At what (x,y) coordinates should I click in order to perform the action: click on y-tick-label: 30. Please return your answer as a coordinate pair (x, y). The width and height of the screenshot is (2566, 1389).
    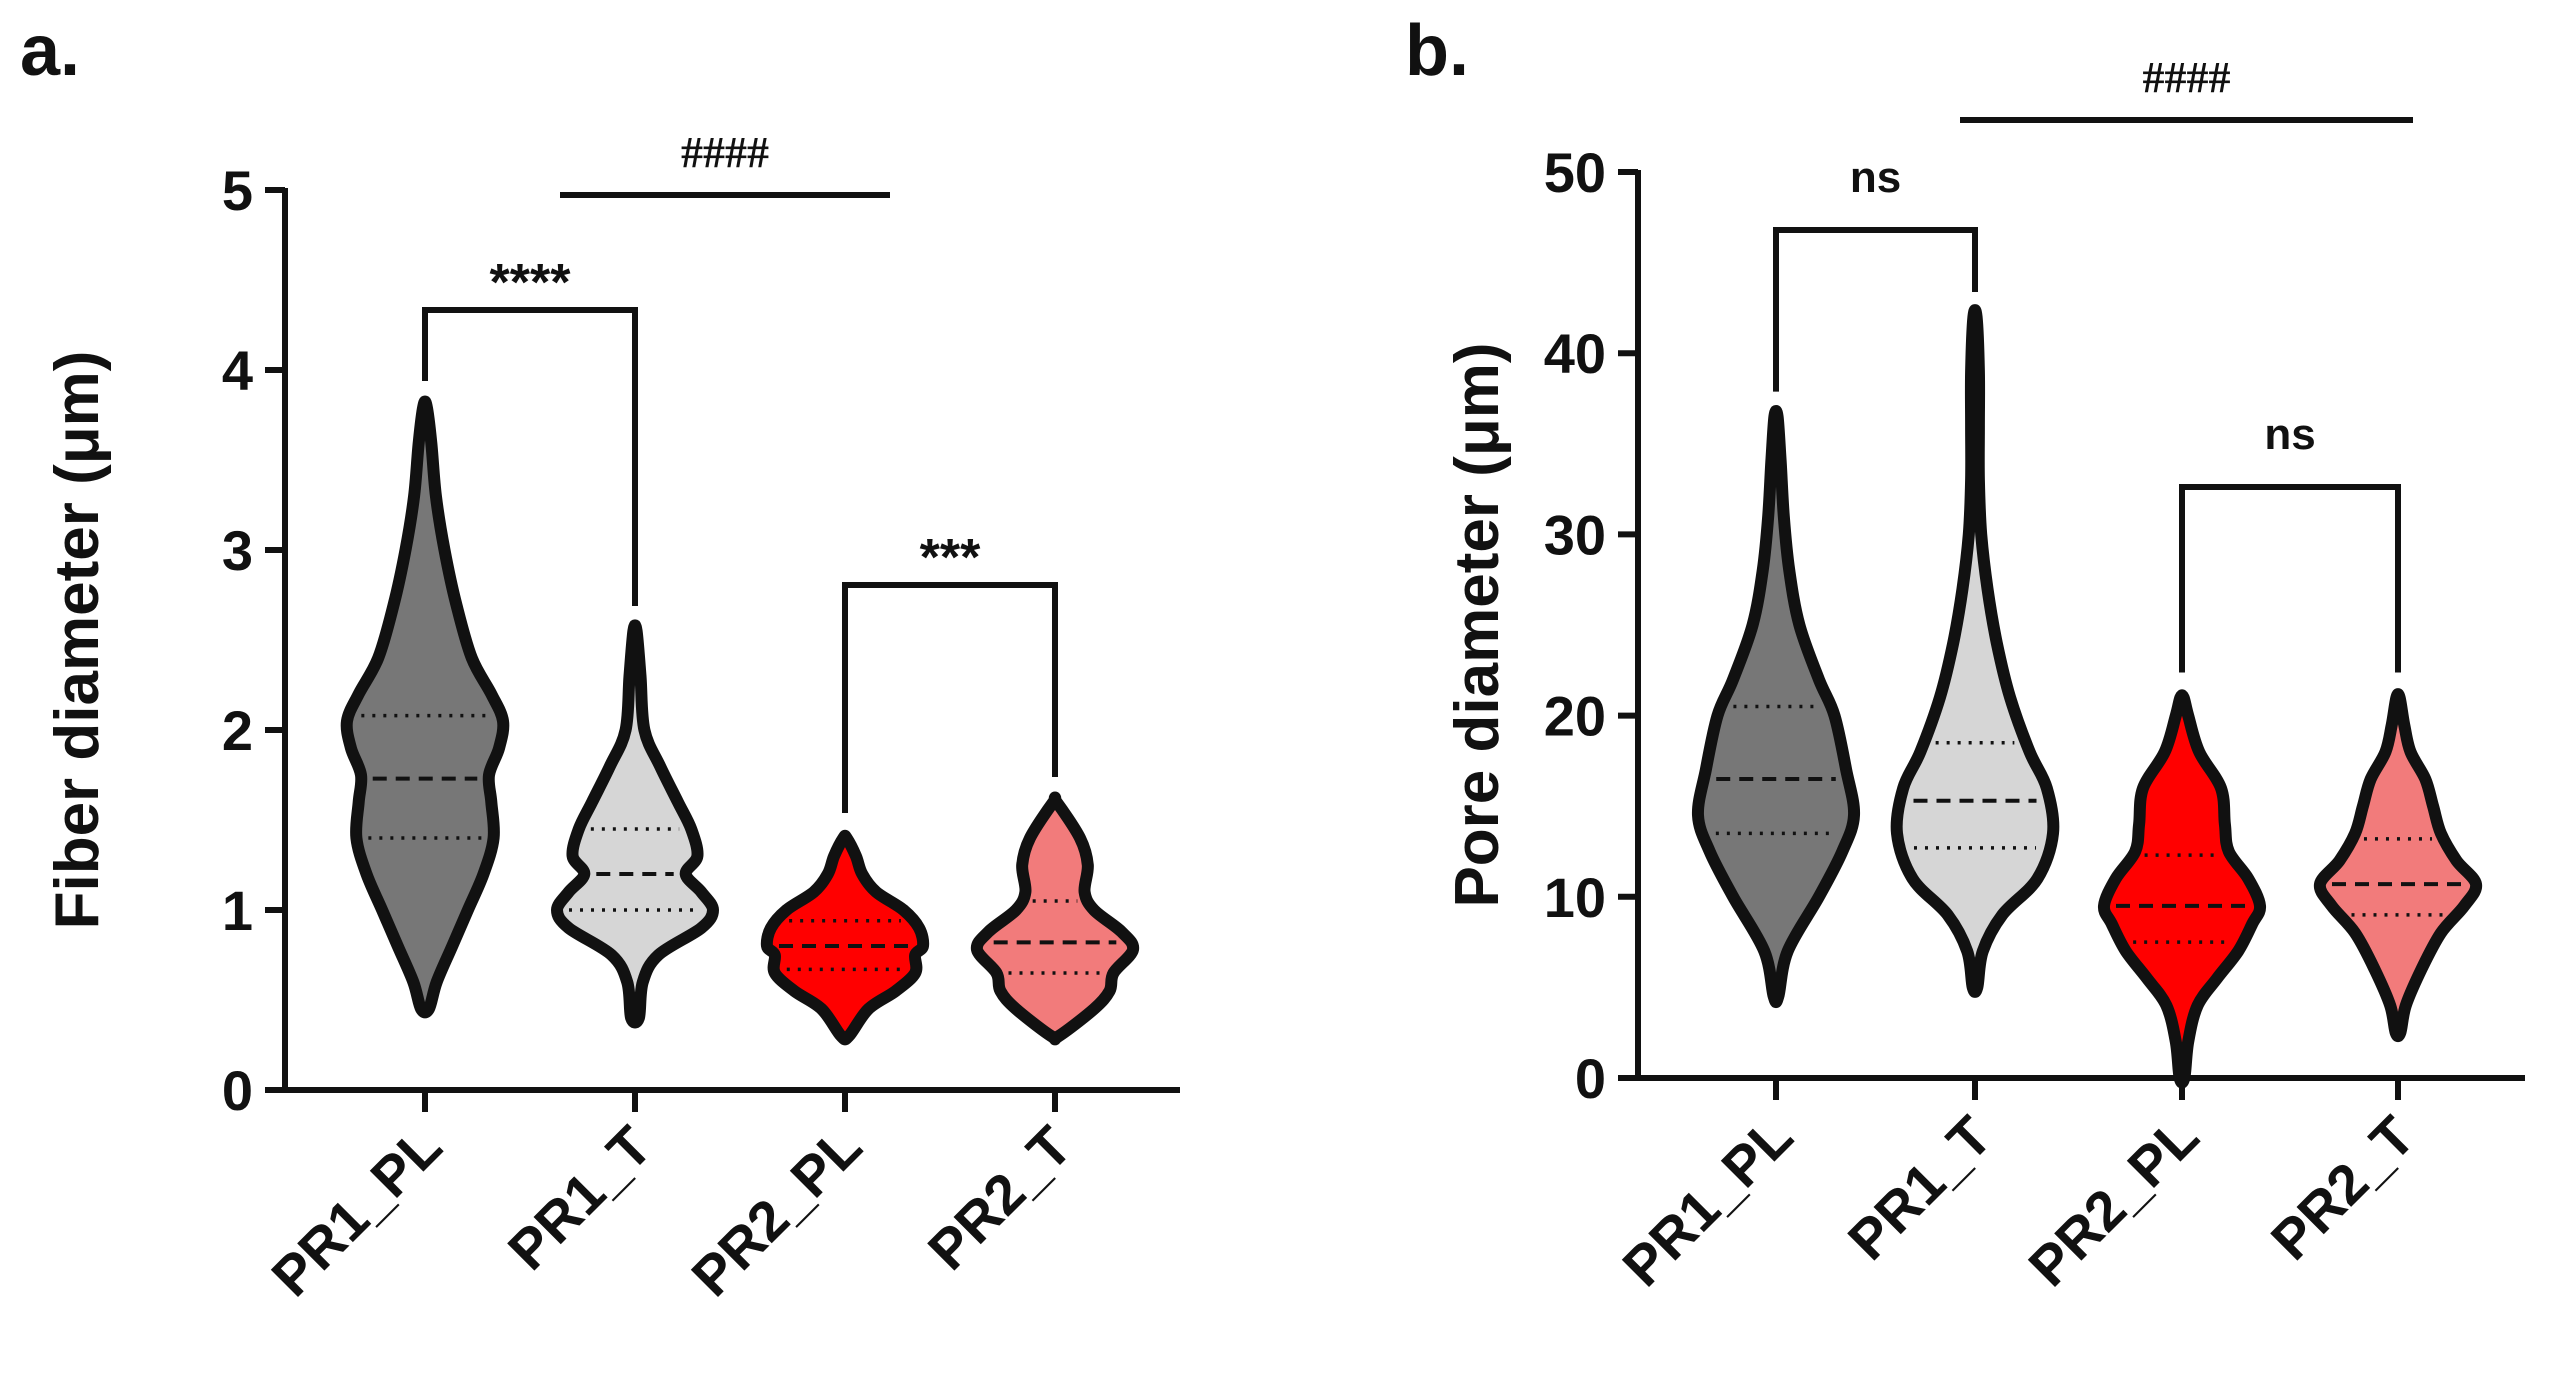
    Looking at the image, I should click on (1575, 534).